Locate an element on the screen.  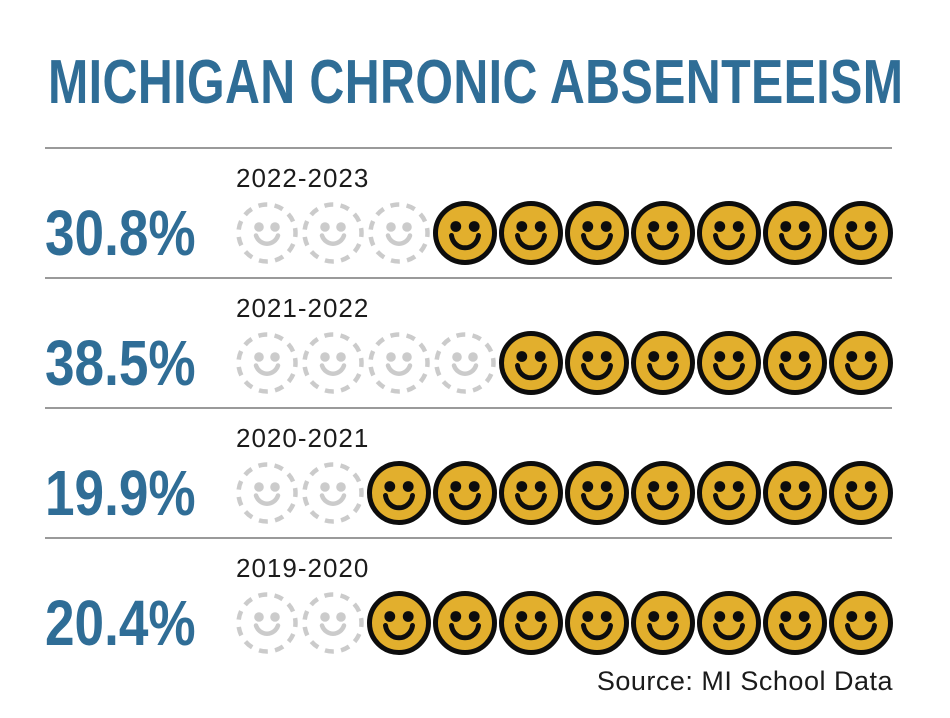
percent-value: 30.8% is located at coordinates (120, 233).